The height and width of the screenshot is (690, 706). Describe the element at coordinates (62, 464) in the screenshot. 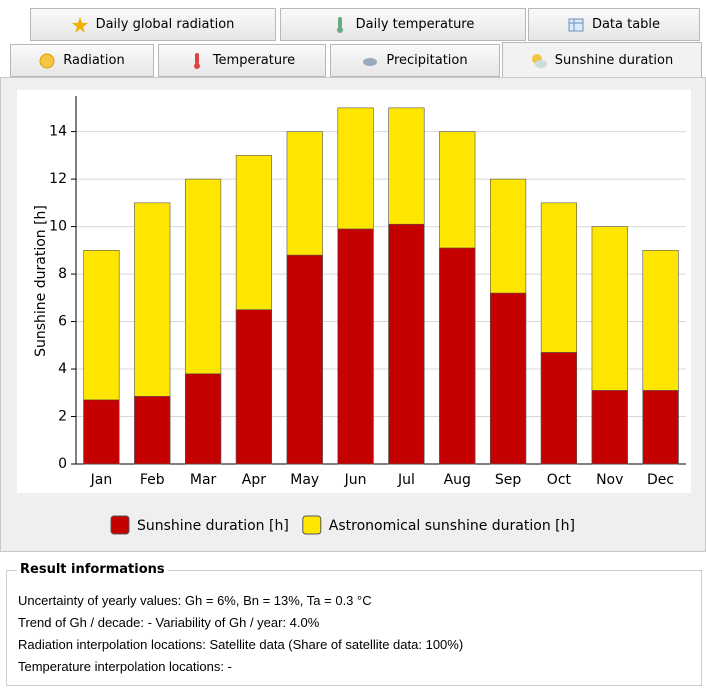

I see `y-tick-label: 0` at that location.